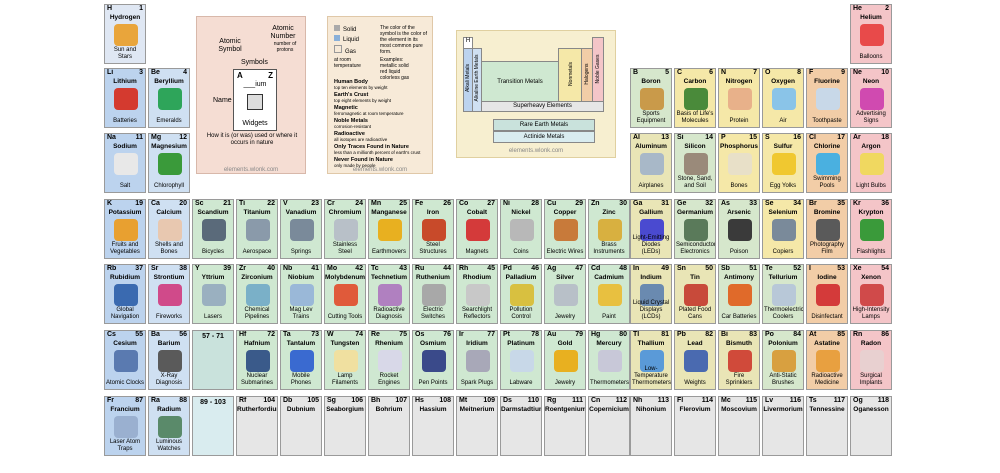 This screenshot has height=473, width=1000. I want to click on element-cell-strontium: Sr 38 Strontium Fireworks, so click(169, 294).